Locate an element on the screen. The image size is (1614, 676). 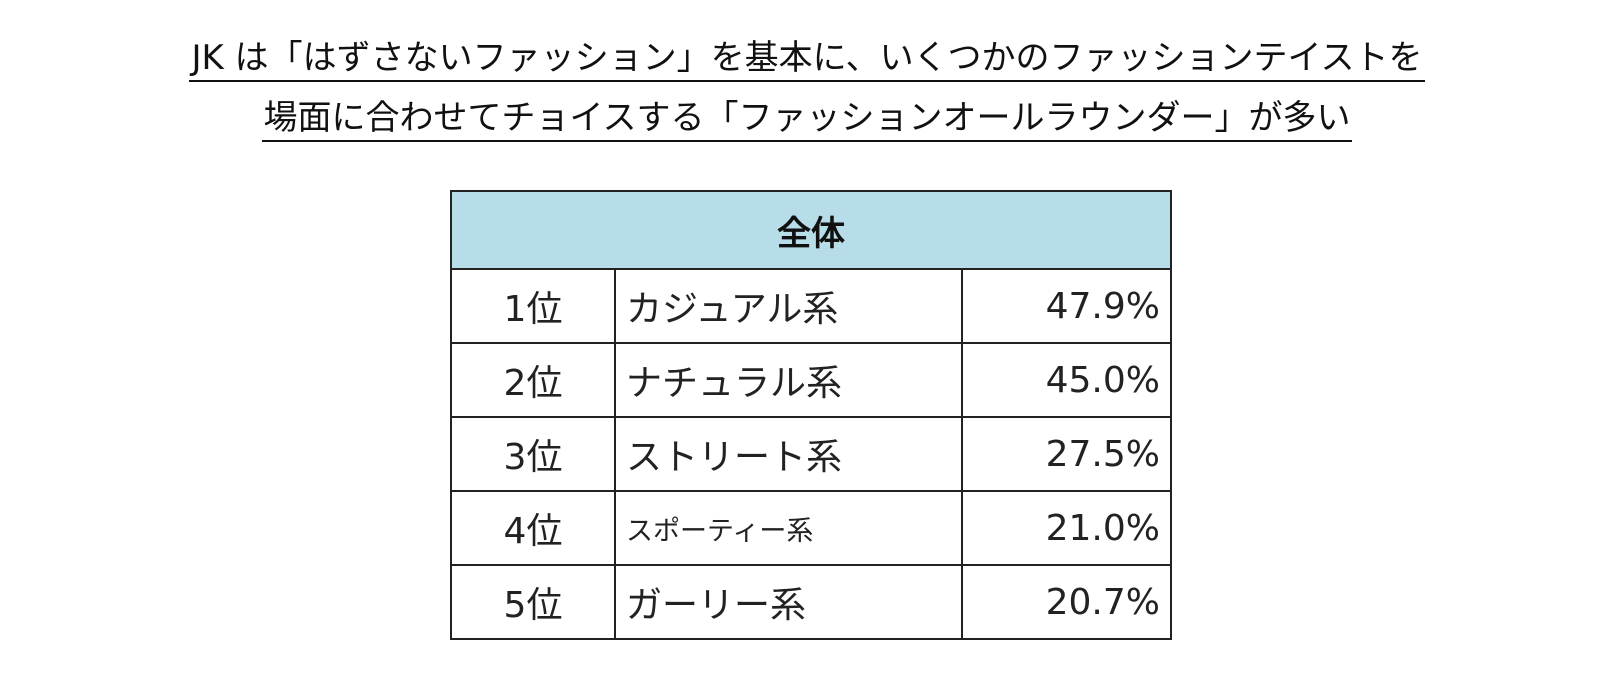
style-cell: ストリート系 is located at coordinates (788, 454).